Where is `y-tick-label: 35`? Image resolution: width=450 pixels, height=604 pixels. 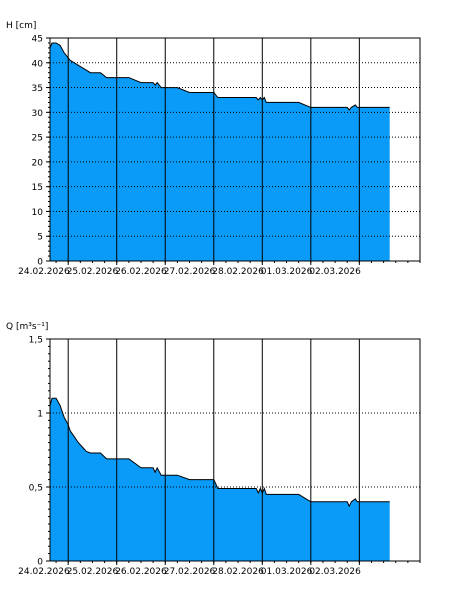
y-tick-label: 35 is located at coordinates (37, 89).